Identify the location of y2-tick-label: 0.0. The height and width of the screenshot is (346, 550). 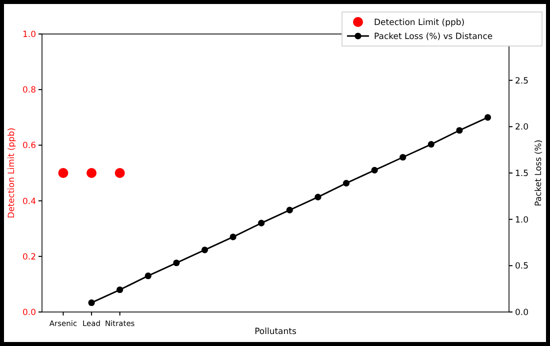
(522, 313).